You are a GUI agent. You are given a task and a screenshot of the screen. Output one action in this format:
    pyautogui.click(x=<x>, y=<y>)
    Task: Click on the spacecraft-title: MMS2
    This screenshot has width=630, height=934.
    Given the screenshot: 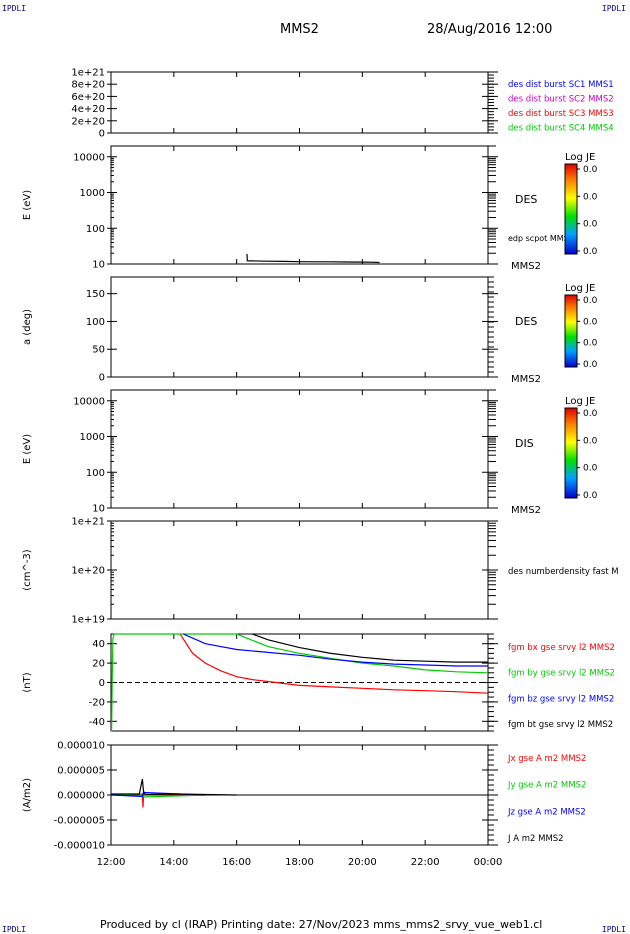 What is the action you would take?
    pyautogui.click(x=299, y=29)
    